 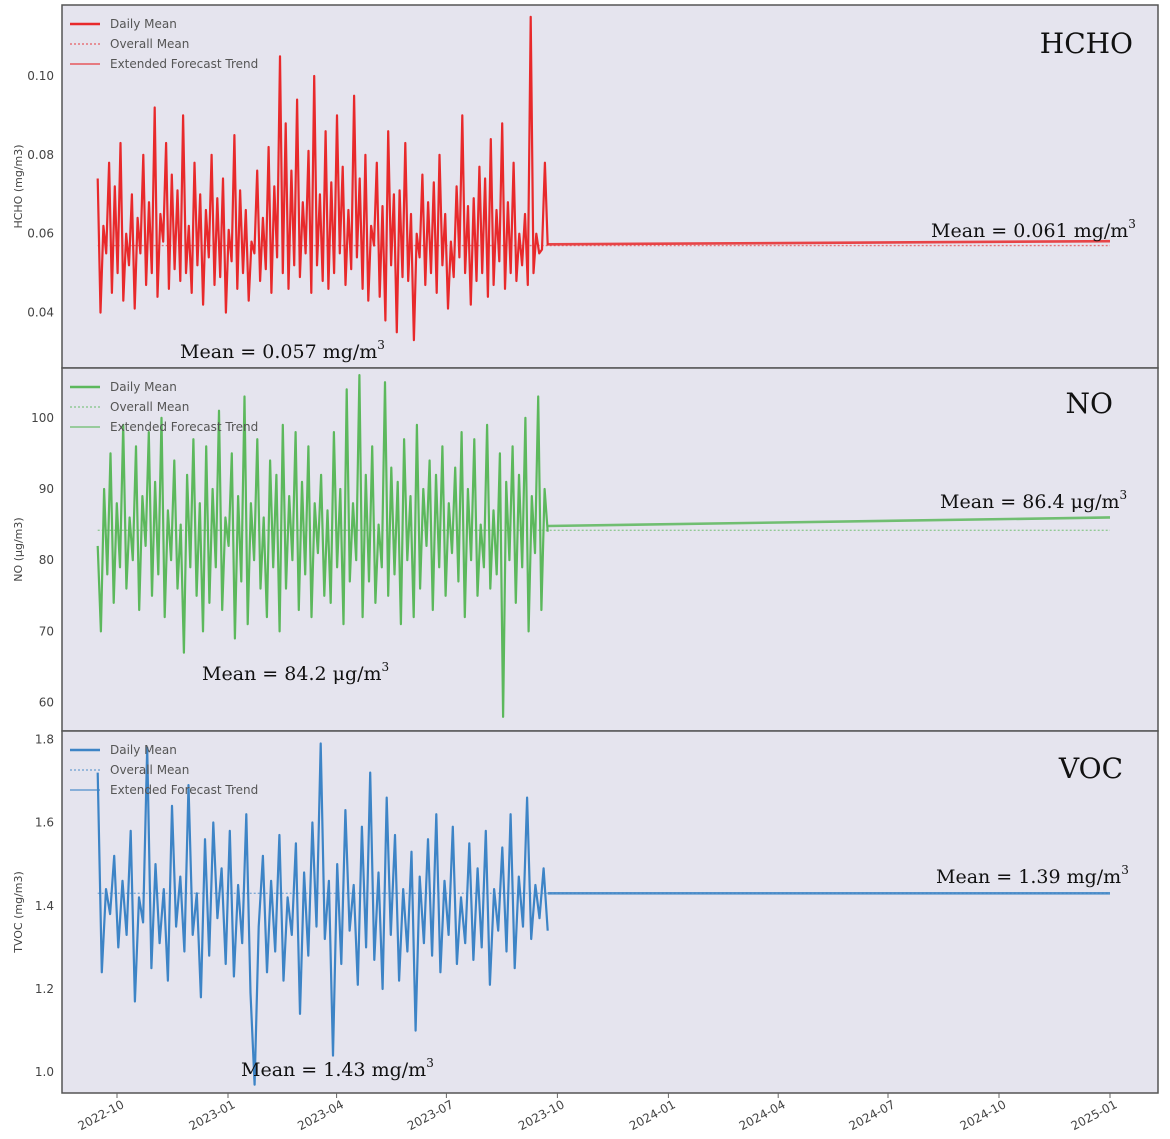 I want to click on annotation-right: Mean = 1.39 mg/m3, so click(x=1032, y=875).